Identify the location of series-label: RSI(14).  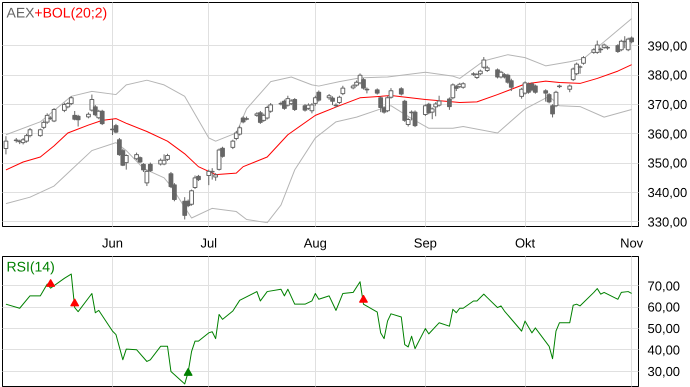
(30, 266).